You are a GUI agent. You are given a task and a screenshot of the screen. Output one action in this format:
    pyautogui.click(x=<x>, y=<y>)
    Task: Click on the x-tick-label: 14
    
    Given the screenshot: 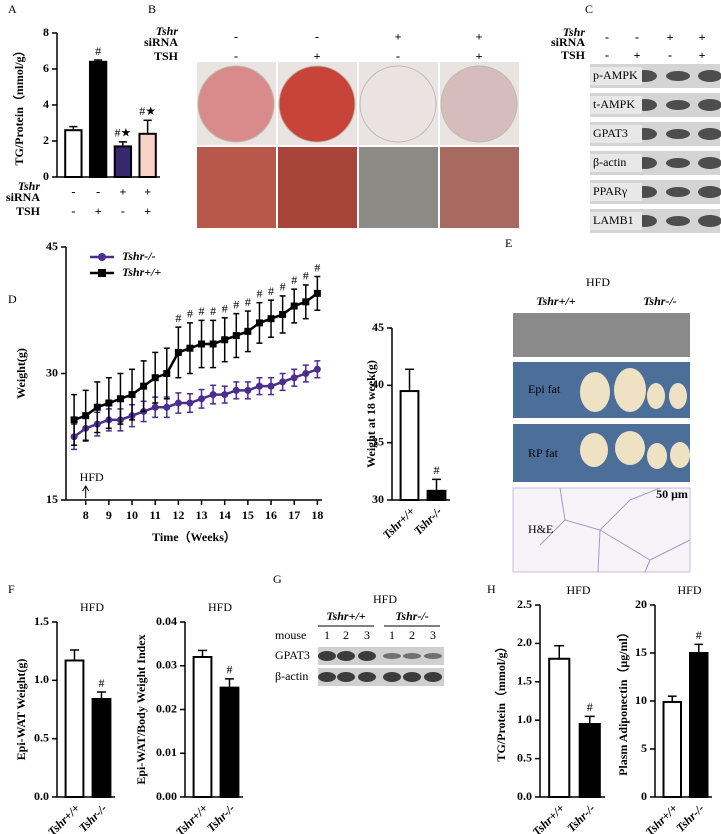 What is the action you would take?
    pyautogui.click(x=225, y=515)
    